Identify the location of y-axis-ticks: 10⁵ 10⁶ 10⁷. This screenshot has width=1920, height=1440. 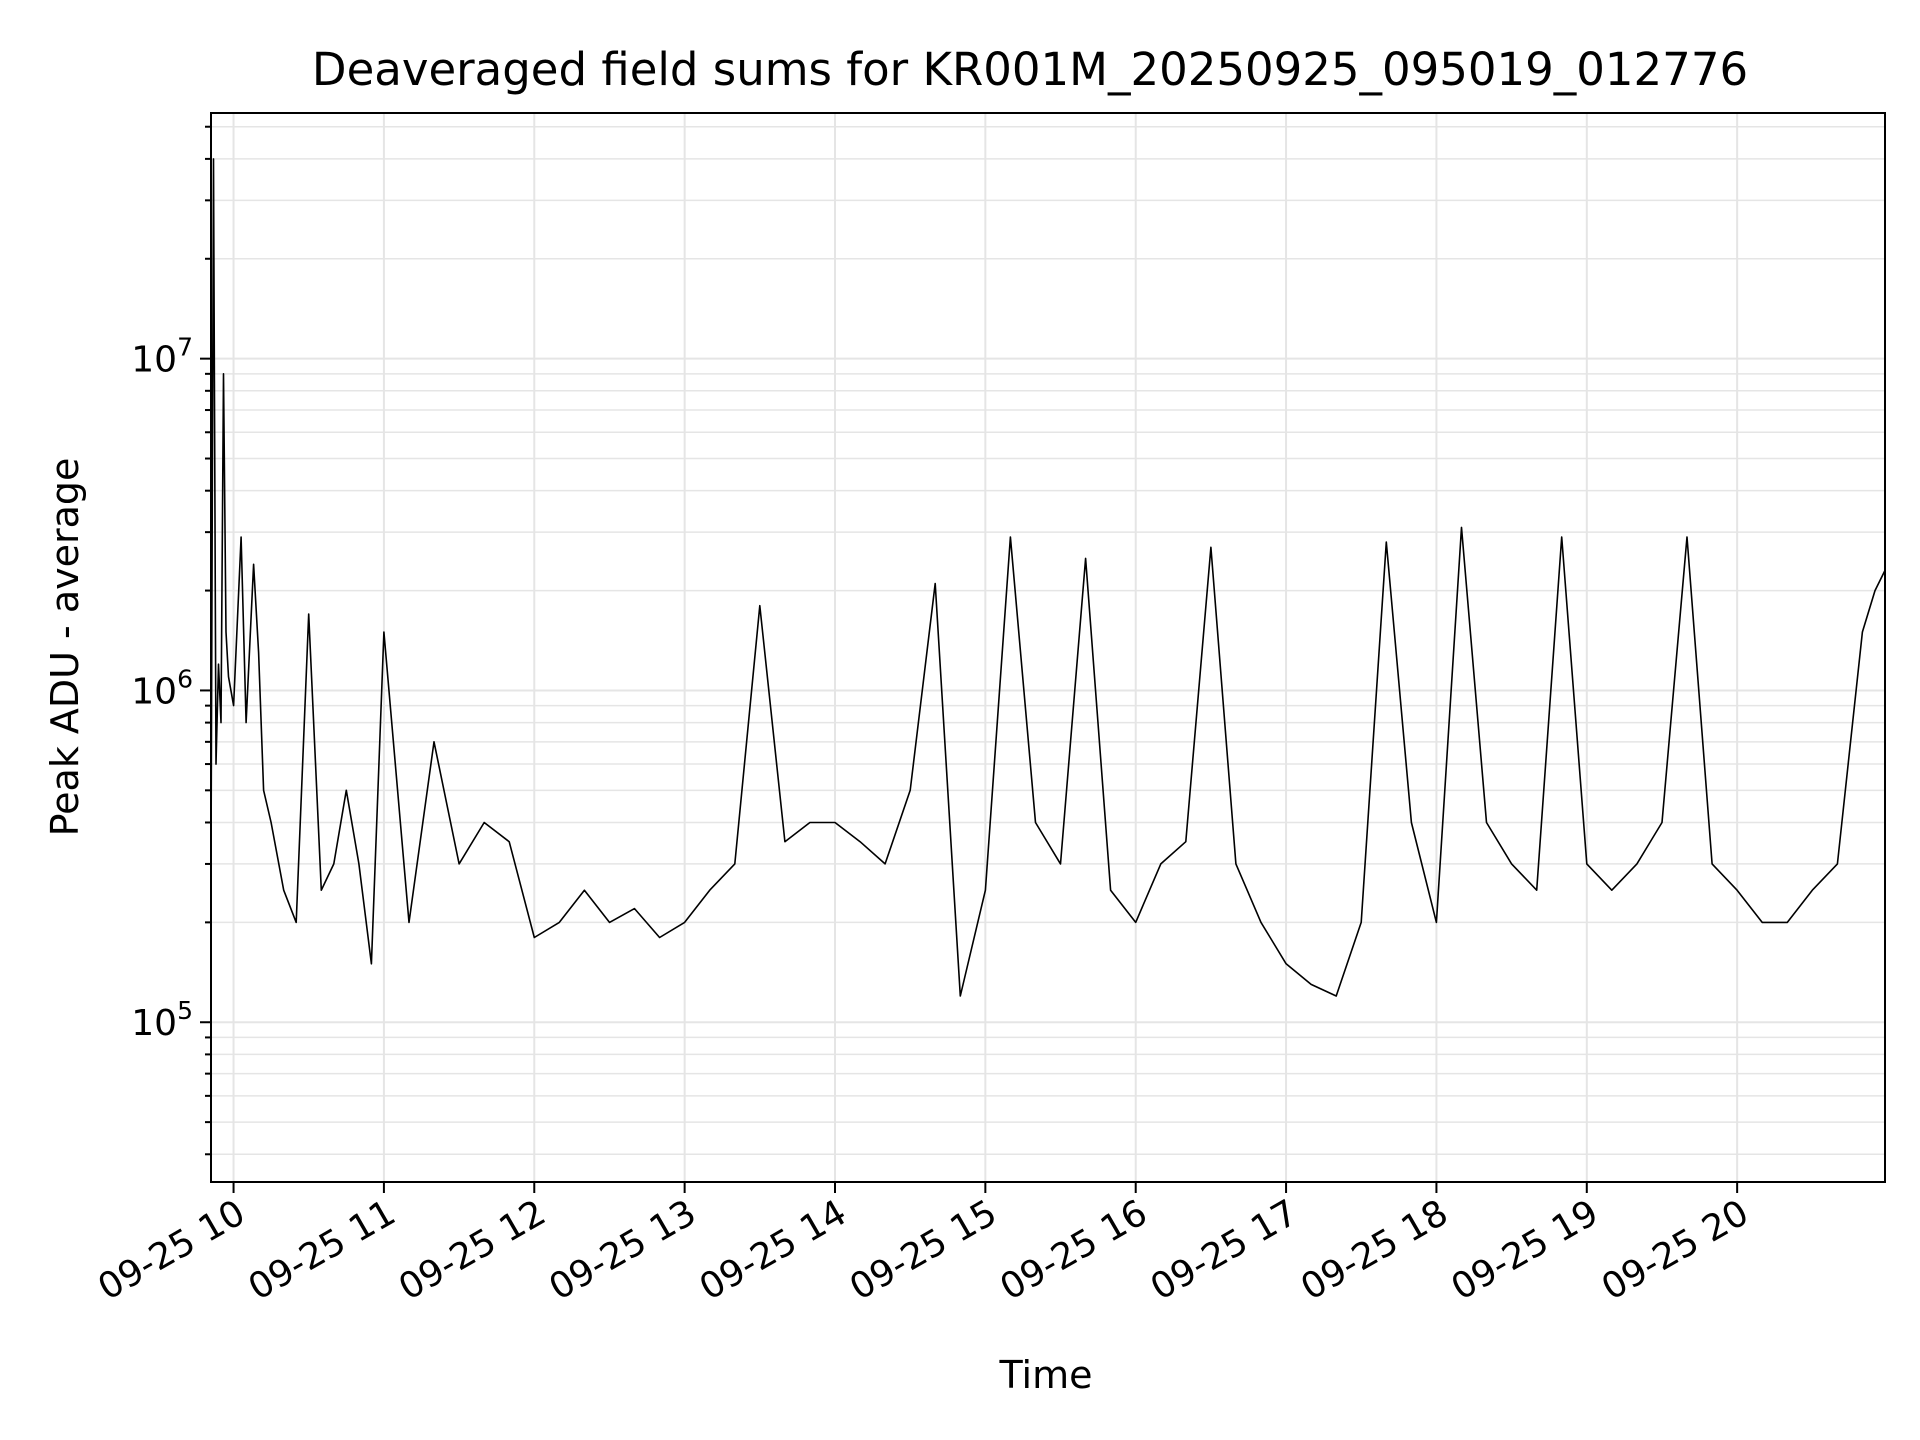
(171, 640).